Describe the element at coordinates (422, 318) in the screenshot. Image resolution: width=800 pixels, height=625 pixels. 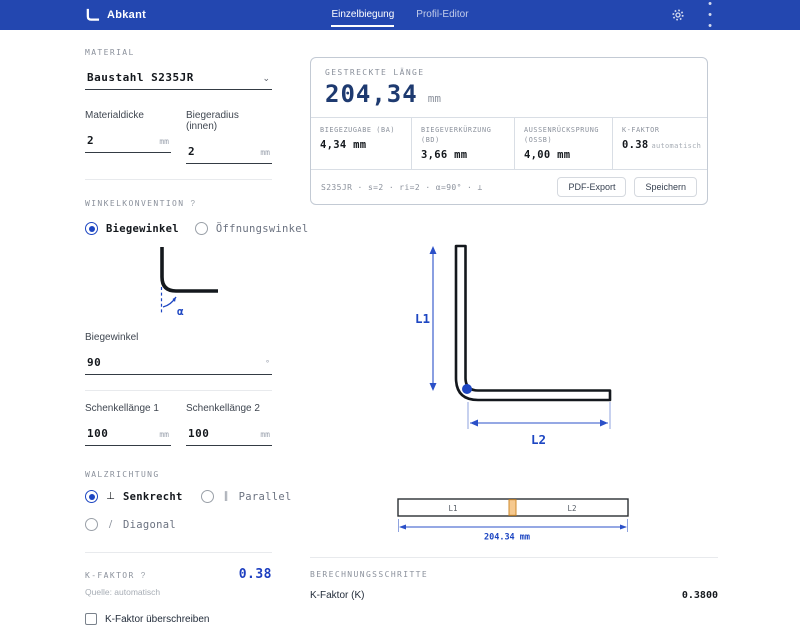
I see `l1-dim-label: L1` at that location.